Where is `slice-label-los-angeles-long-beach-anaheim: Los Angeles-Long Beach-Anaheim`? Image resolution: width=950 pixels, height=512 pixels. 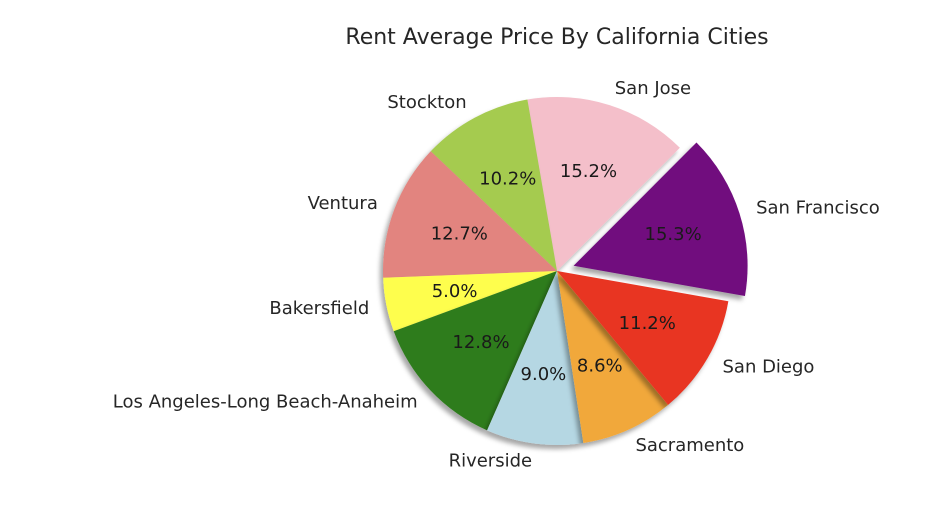
slice-label-los-angeles-long-beach-anaheim: Los Angeles-Long Beach-Anaheim is located at coordinates (265, 402).